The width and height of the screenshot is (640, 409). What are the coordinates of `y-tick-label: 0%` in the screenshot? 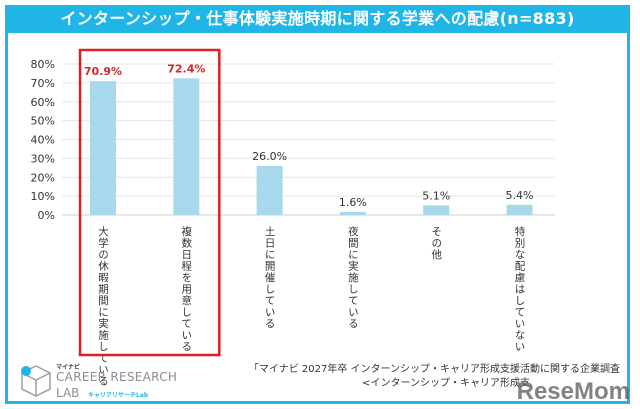 It's located at (46, 215).